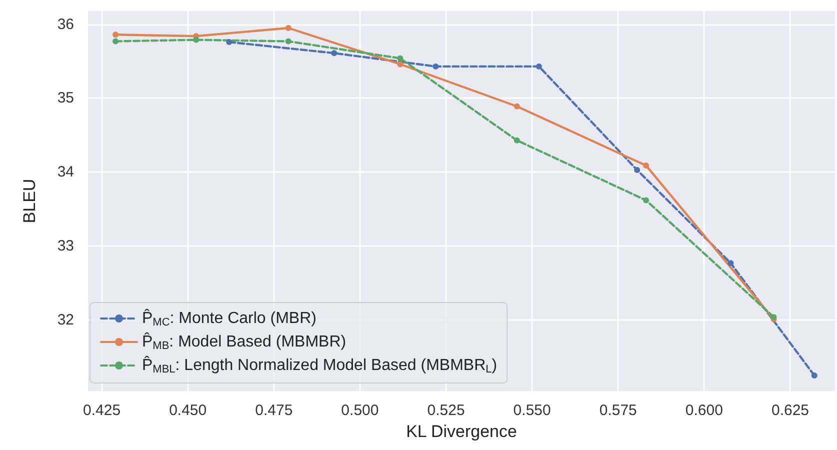 This screenshot has width=837, height=450. Describe the element at coordinates (65, 24) in the screenshot. I see `y-tick-label: 36` at that location.